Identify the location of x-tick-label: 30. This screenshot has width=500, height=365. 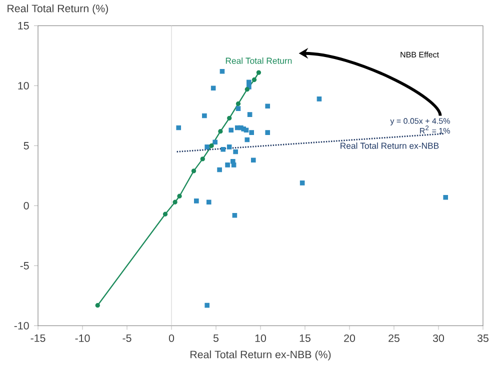
(438, 338).